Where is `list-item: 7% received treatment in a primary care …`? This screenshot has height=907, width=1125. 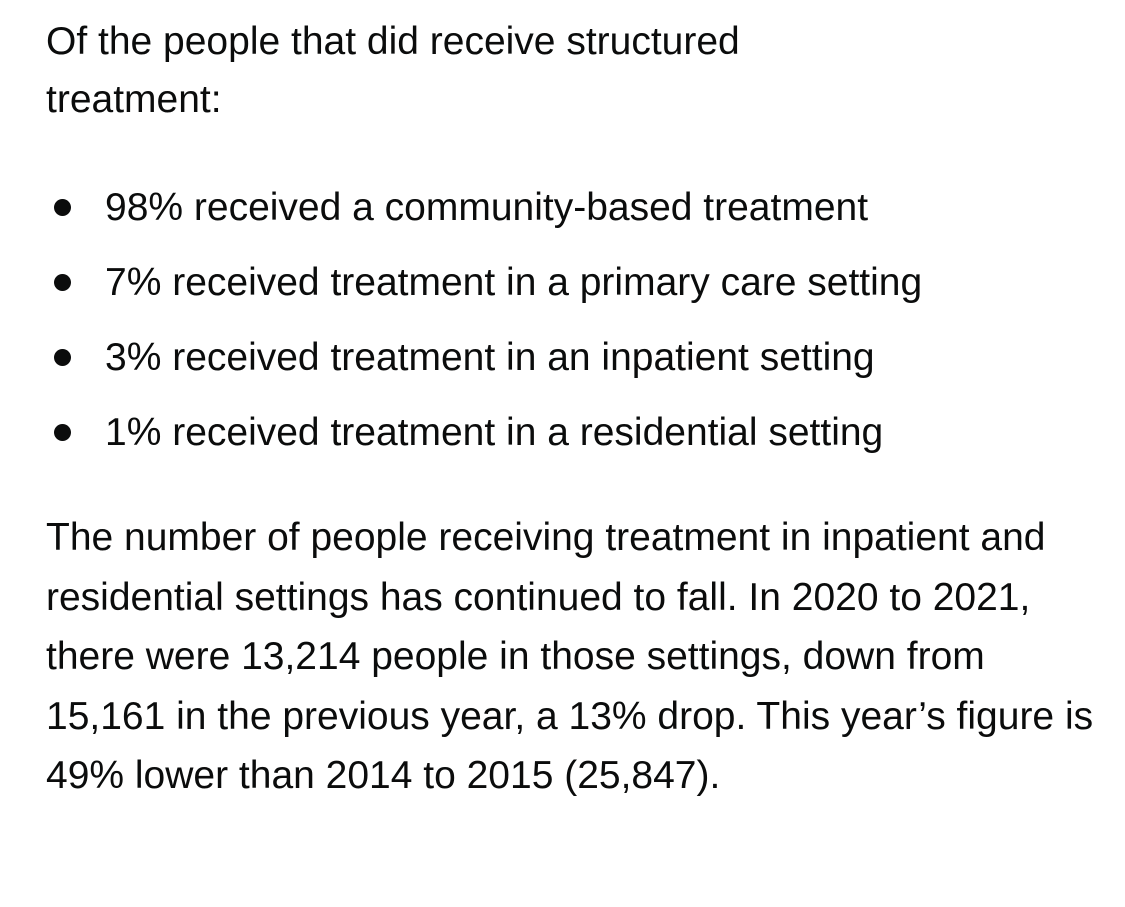
list-item: 7% received treatment in a primary care … is located at coordinates (576, 282).